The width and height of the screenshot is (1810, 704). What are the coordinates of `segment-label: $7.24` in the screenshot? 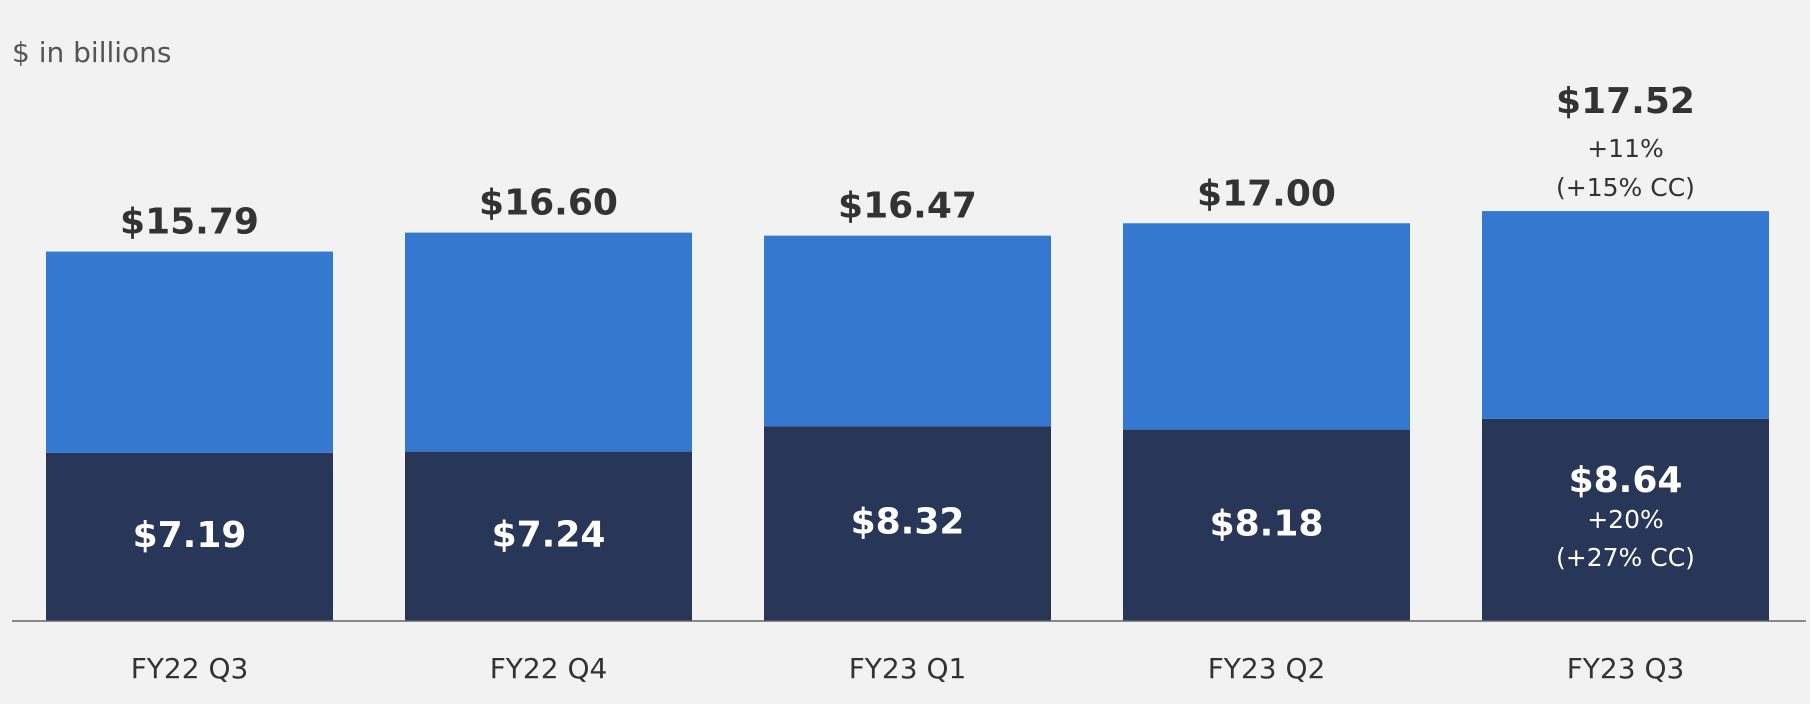 It's located at (549, 534).